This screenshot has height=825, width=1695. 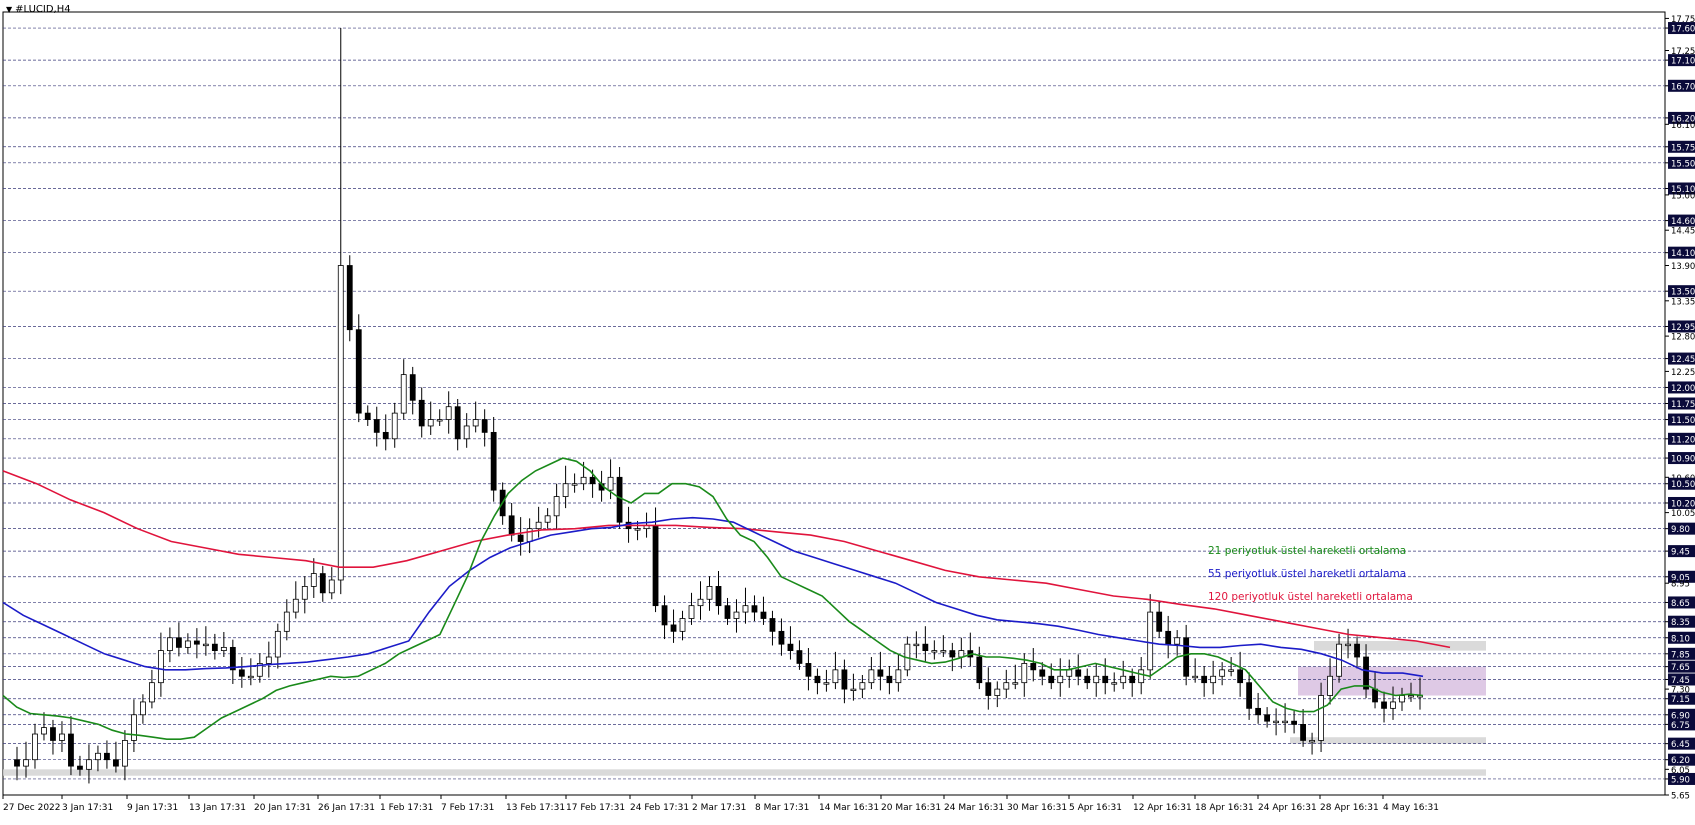 I want to click on x-tick-label: 24 Apr 16:31, so click(x=1287, y=808).